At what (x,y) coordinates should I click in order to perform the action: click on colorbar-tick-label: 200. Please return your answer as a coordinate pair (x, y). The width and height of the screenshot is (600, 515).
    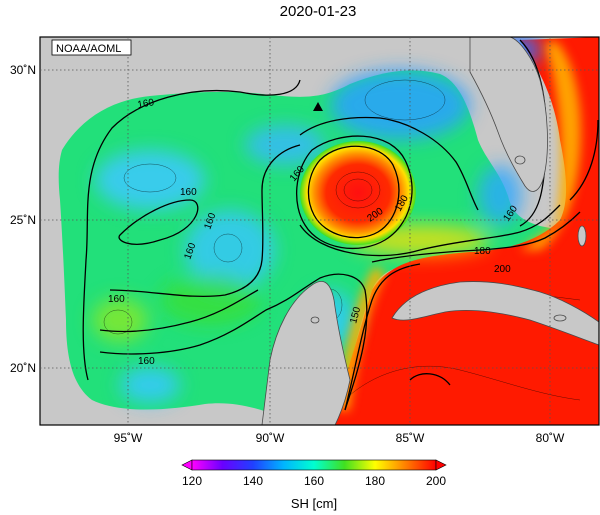
    Looking at the image, I should click on (436, 481).